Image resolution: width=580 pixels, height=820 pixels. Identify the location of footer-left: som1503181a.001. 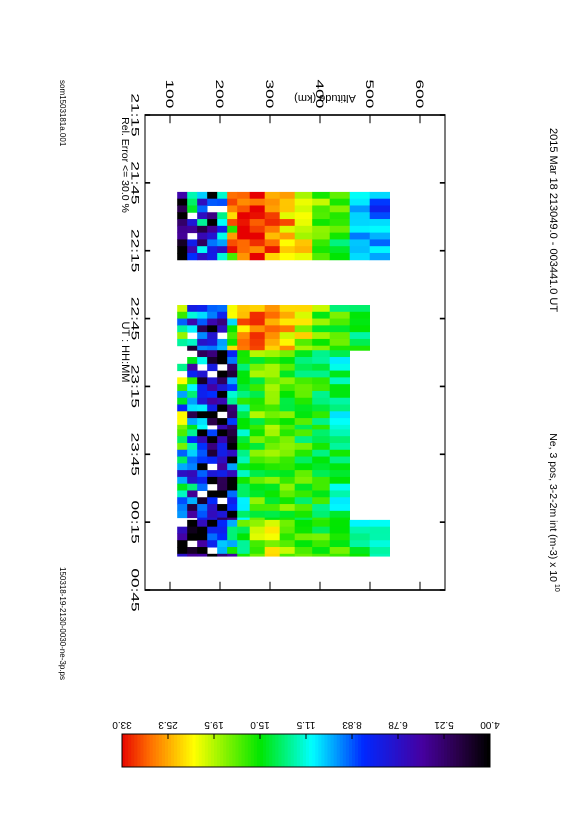
(62, 113).